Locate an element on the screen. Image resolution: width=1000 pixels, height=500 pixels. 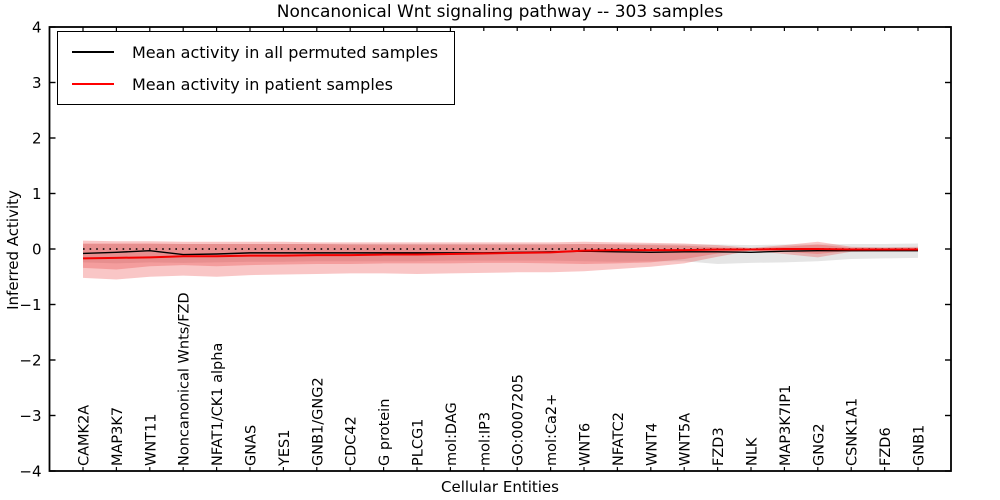
patient-line-swatch is located at coordinates (93, 84).